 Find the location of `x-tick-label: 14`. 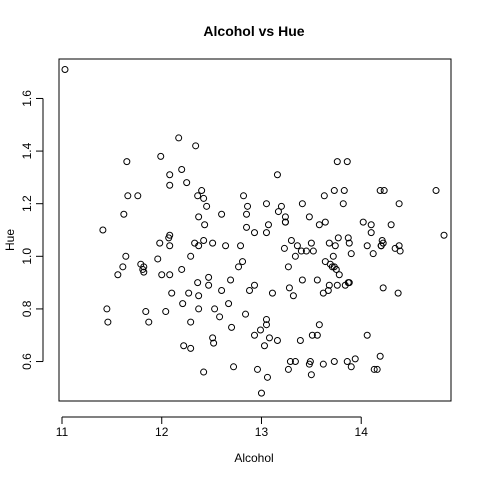

x-tick-label: 14 is located at coordinates (362, 432).